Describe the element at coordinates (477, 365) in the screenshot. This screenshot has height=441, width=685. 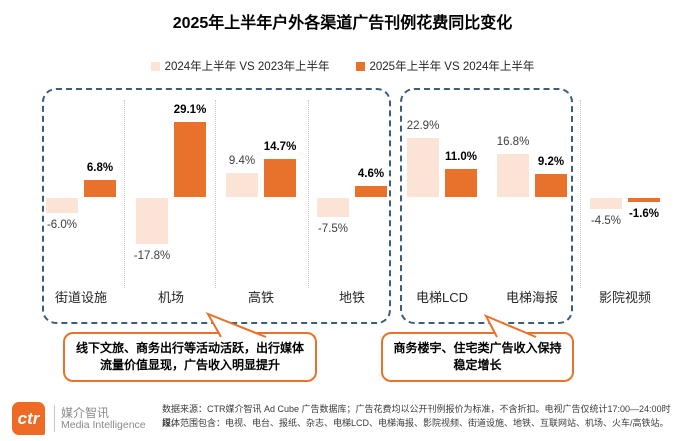
I see `callout-text-line: 稳定增长` at that location.